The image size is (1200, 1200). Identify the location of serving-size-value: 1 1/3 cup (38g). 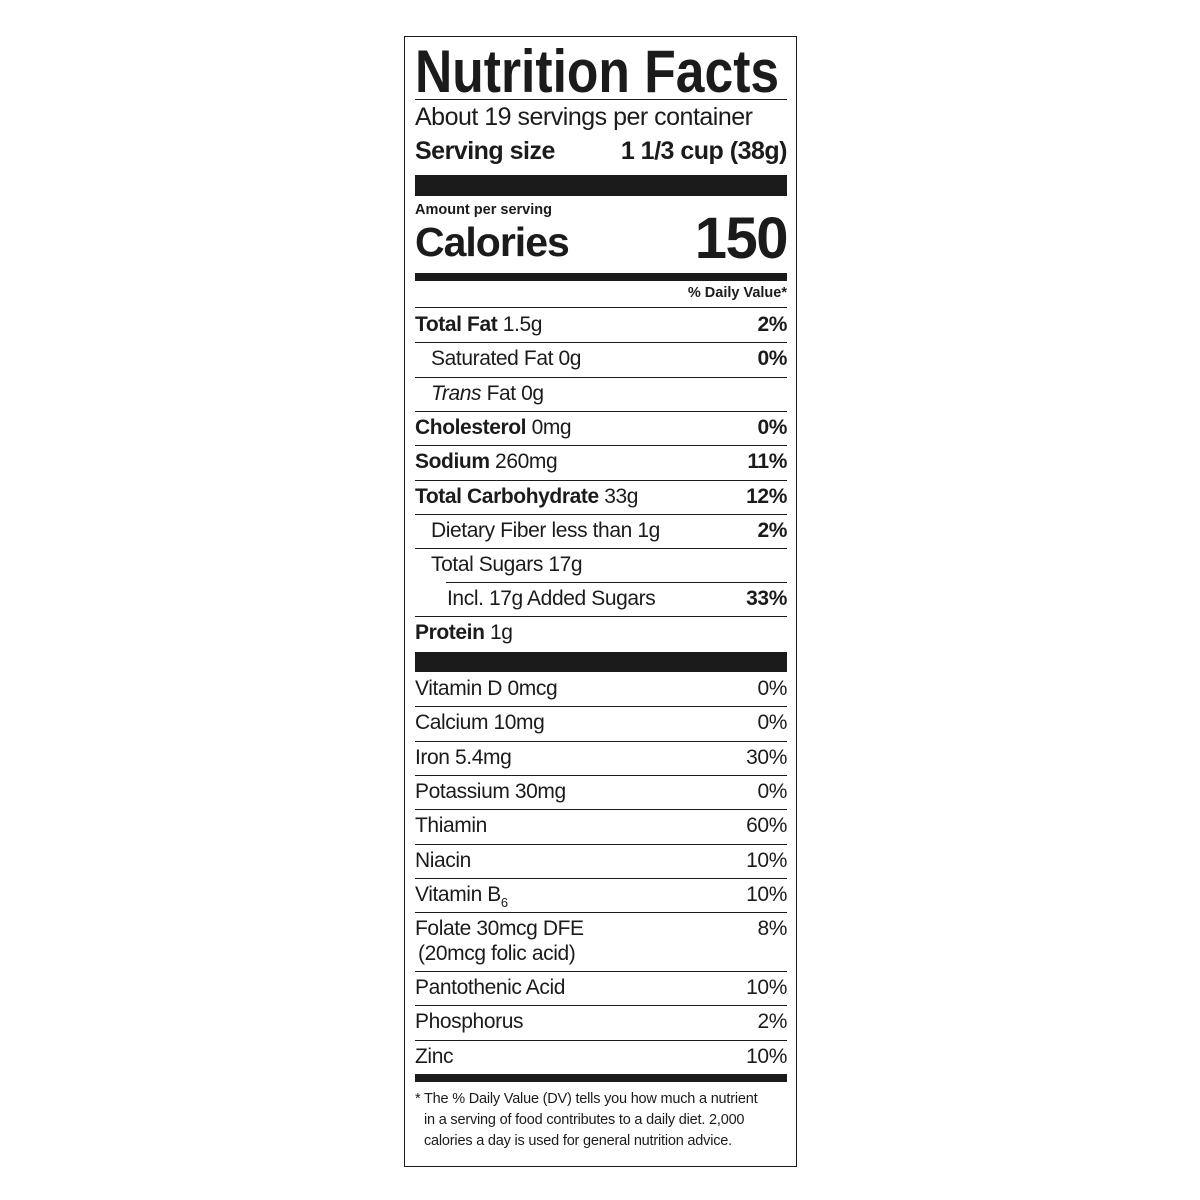
(704, 151).